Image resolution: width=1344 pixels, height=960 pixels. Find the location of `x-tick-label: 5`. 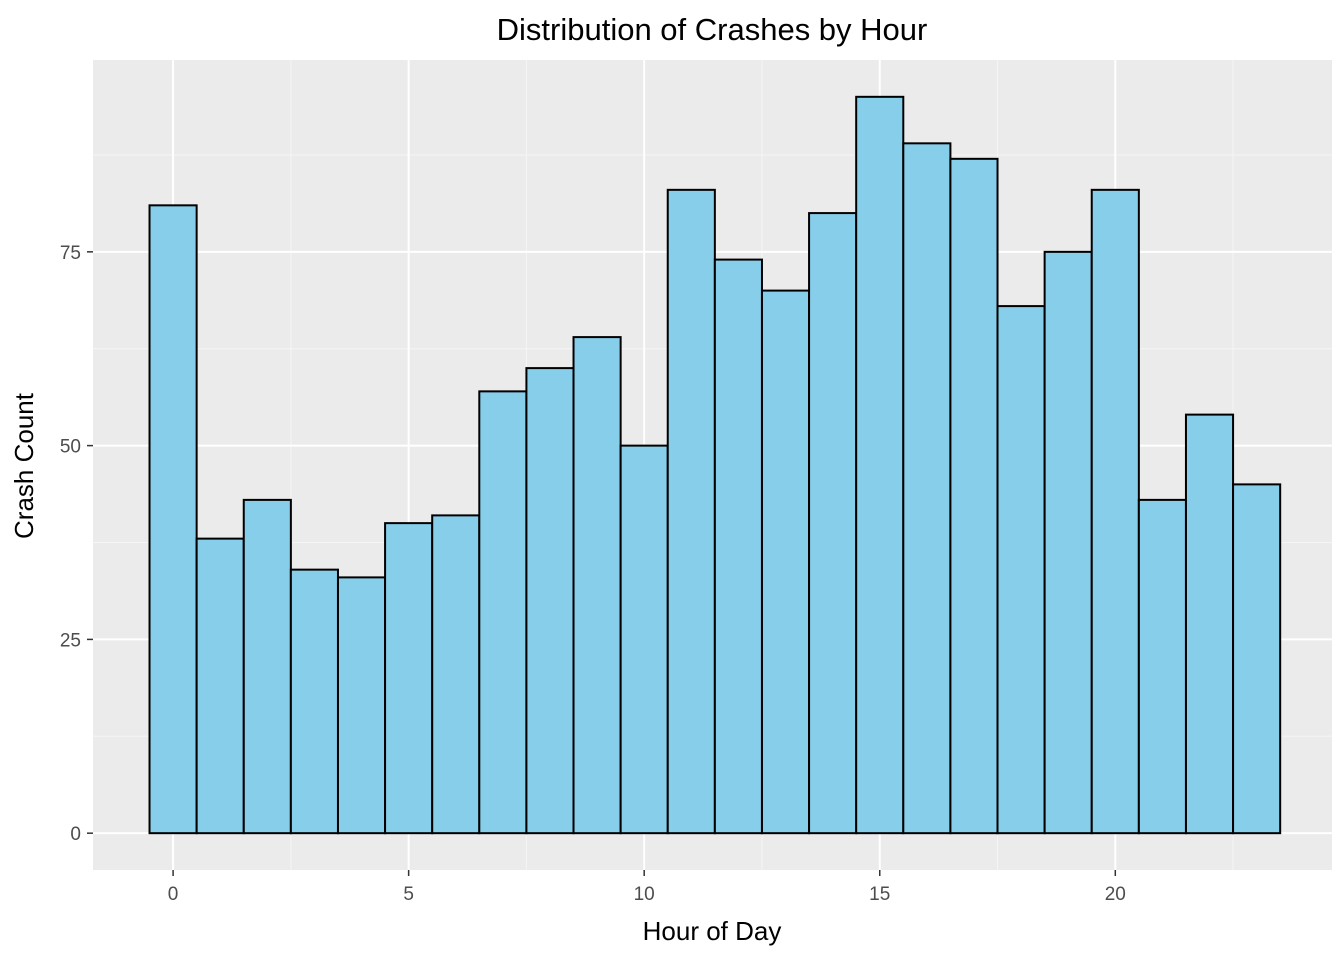

x-tick-label: 5 is located at coordinates (408, 894).